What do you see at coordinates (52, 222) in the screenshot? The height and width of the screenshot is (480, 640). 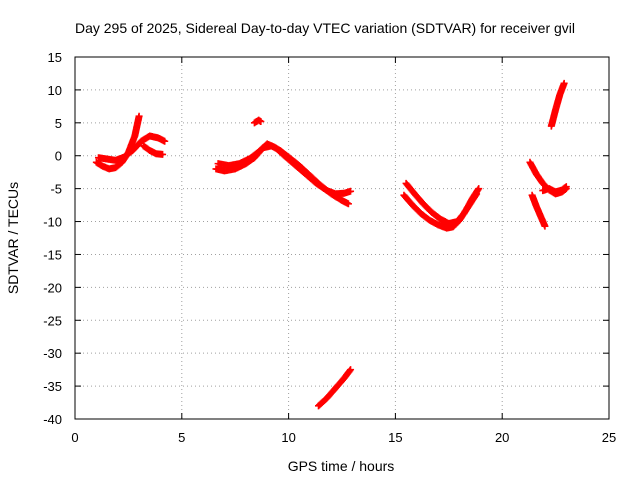 I see `y-tick-label: -10` at bounding box center [52, 222].